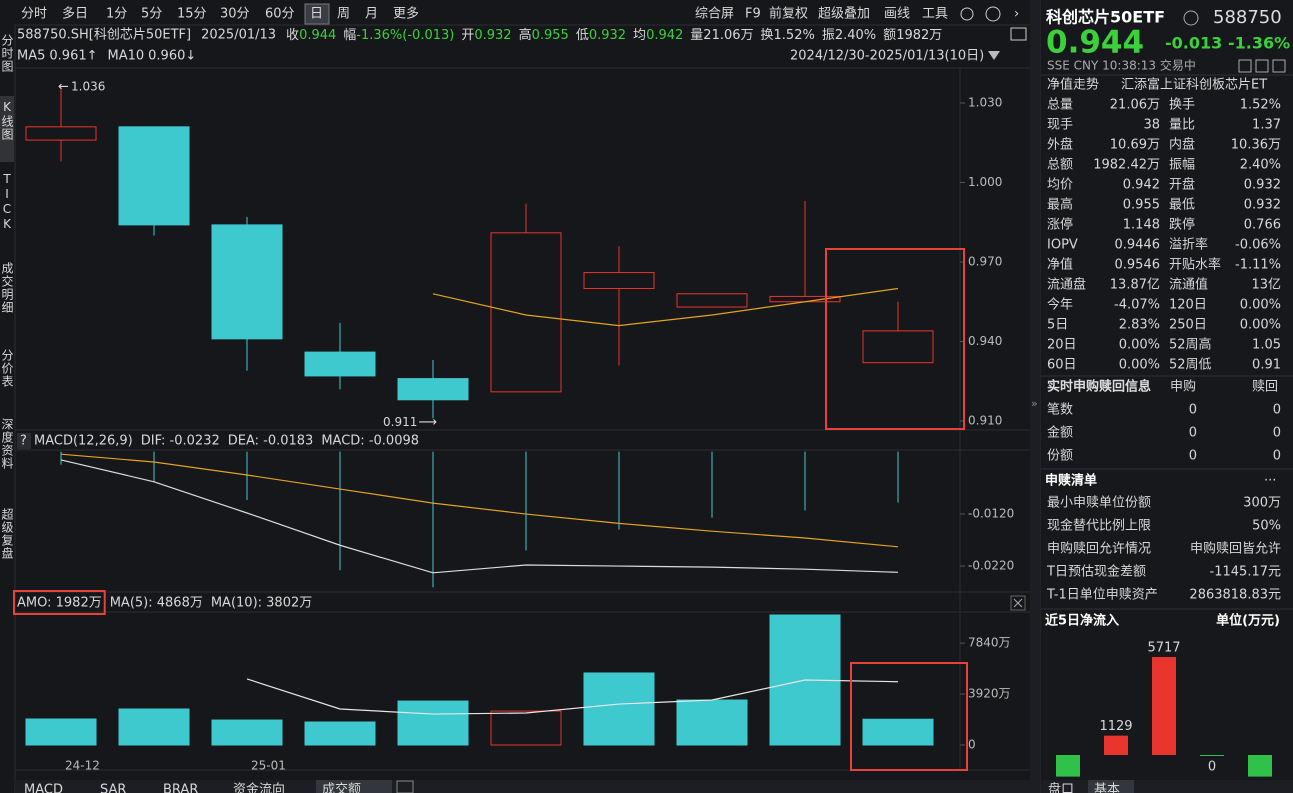 The image size is (1293, 793). I want to click on close-btn, so click(1018, 603).